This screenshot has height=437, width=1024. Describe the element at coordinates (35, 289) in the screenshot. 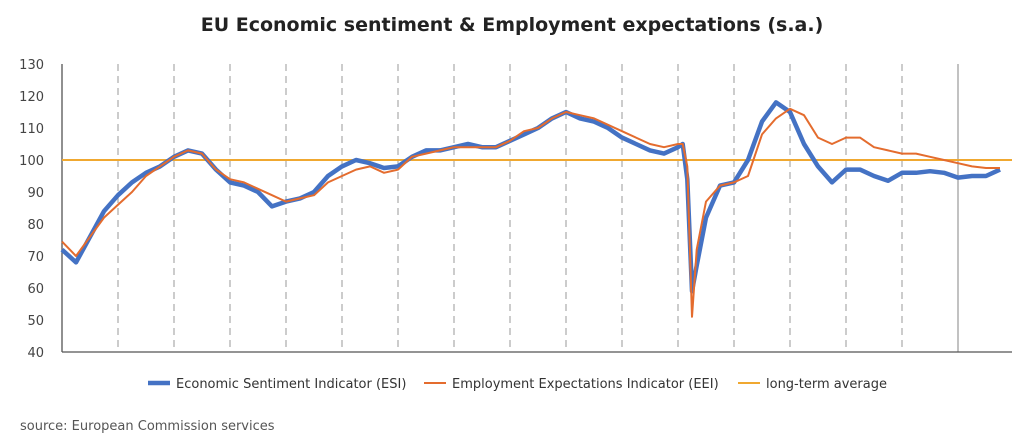

I see `y-tick-label: 60` at that location.